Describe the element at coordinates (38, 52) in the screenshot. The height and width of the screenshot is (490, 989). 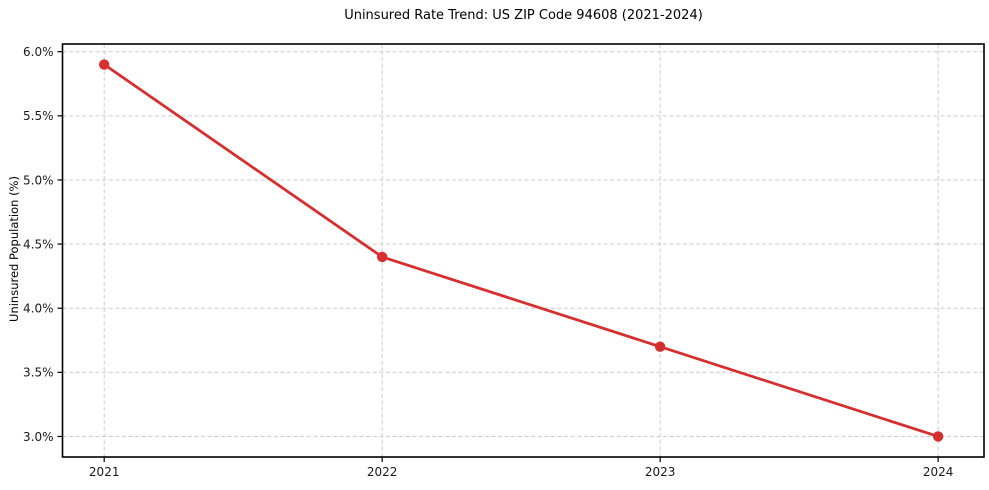
I see `y-tick-label: 6.0%` at that location.